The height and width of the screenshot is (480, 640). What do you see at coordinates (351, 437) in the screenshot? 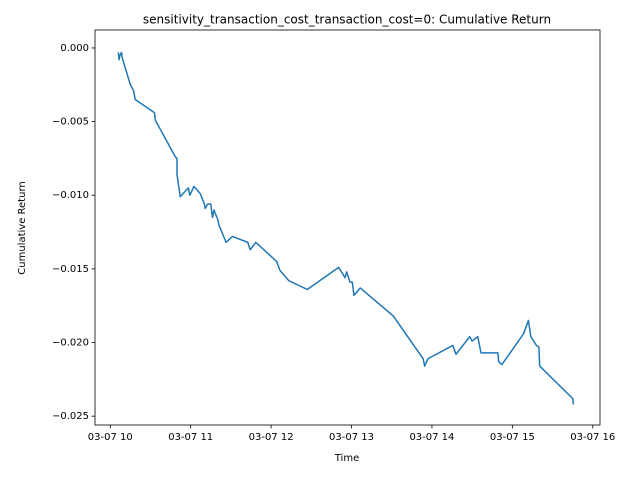
I see `x-tick-label: 03-07 13` at bounding box center [351, 437].